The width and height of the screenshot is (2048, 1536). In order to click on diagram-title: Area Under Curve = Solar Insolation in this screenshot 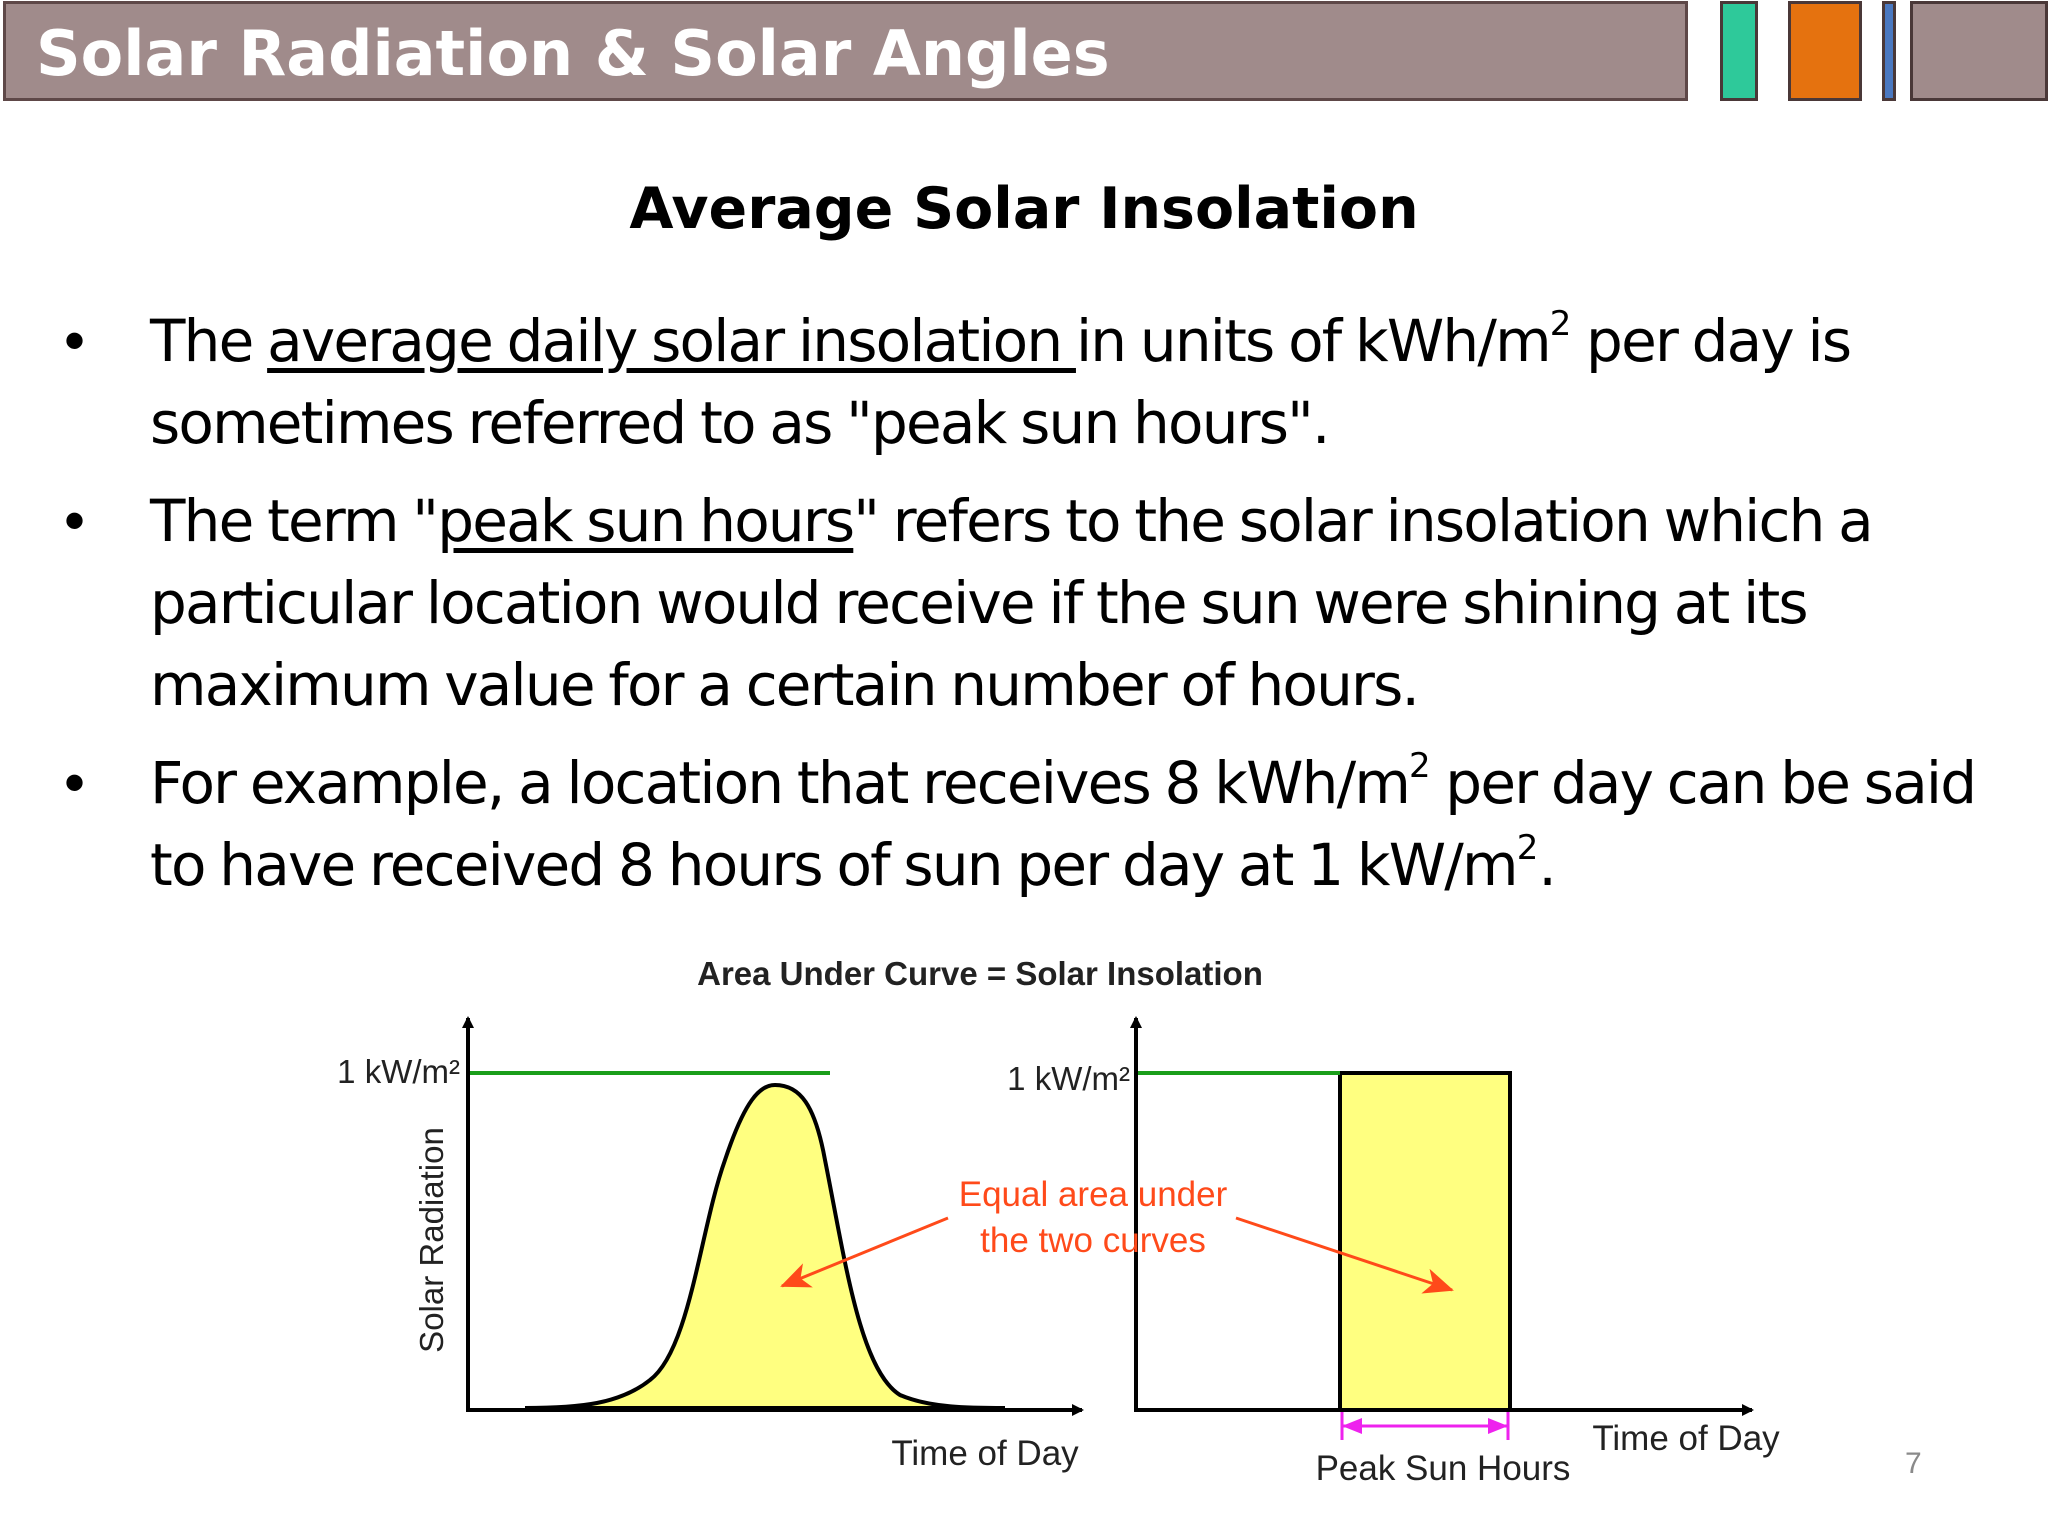, I will do `click(980, 973)`.